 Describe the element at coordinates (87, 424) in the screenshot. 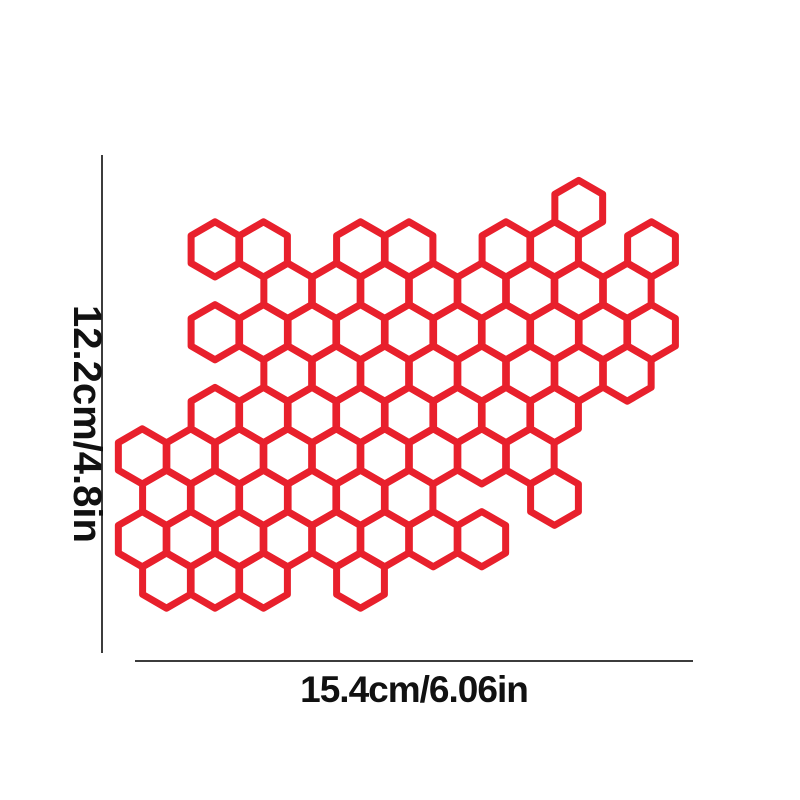

I see `height-dimension-label: 12.2cm/4.8in` at that location.